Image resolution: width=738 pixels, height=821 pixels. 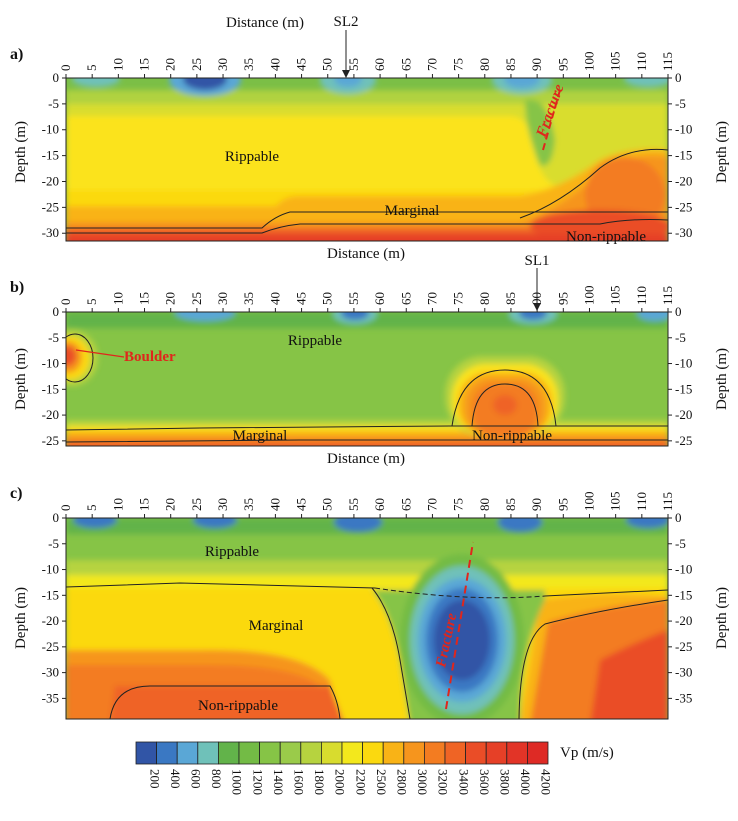 I want to click on colorbar-tick-label: 1400, so click(x=278, y=782).